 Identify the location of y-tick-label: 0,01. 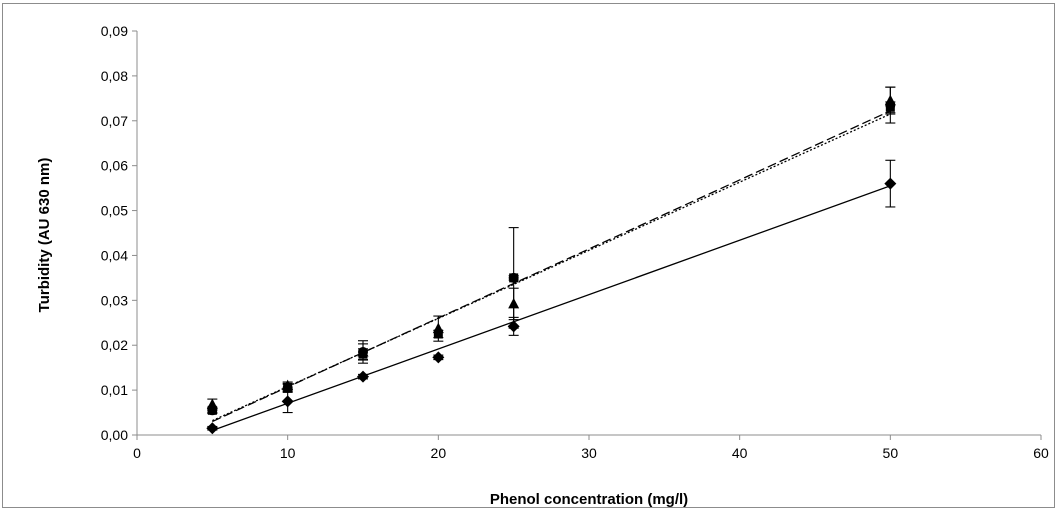
(114, 390).